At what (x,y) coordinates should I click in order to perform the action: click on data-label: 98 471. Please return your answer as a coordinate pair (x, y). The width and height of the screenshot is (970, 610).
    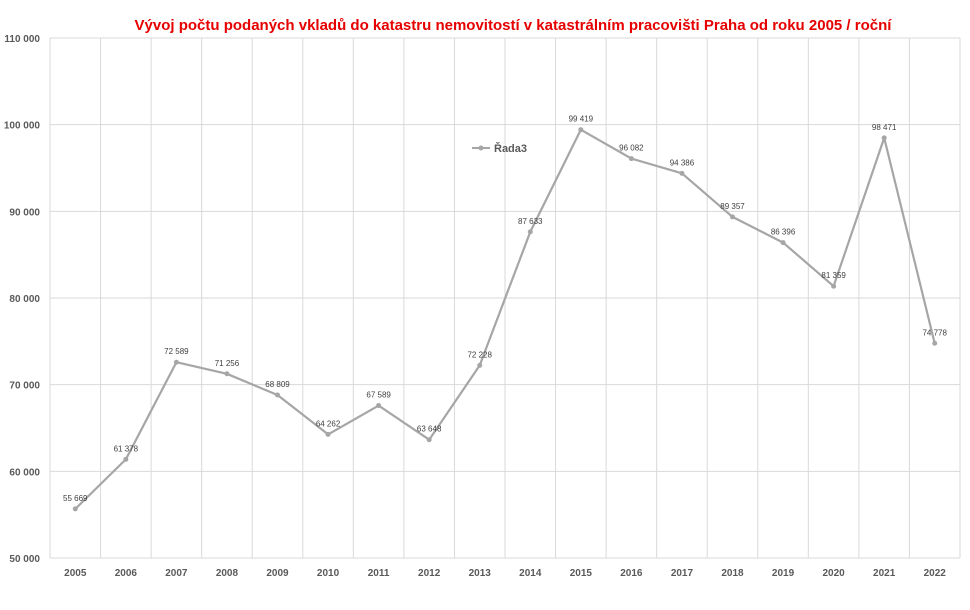
    Looking at the image, I should click on (884, 127).